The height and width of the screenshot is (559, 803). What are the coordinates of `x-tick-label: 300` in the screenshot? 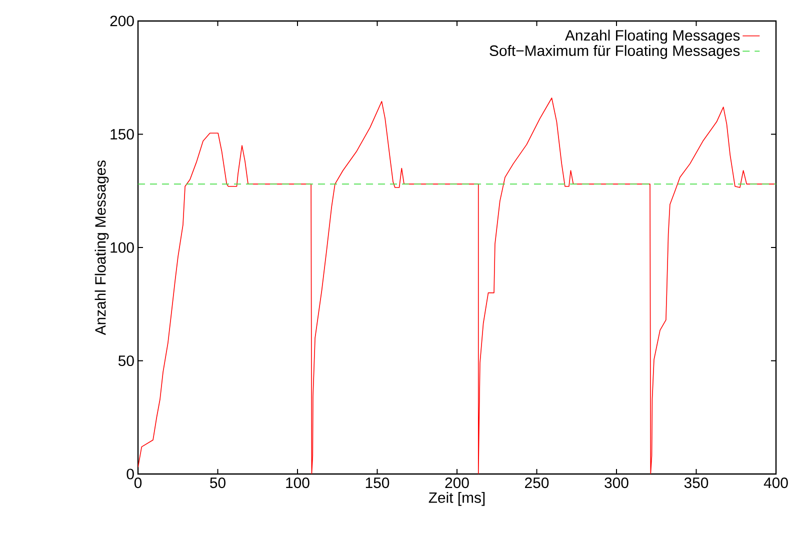 It's located at (616, 483).